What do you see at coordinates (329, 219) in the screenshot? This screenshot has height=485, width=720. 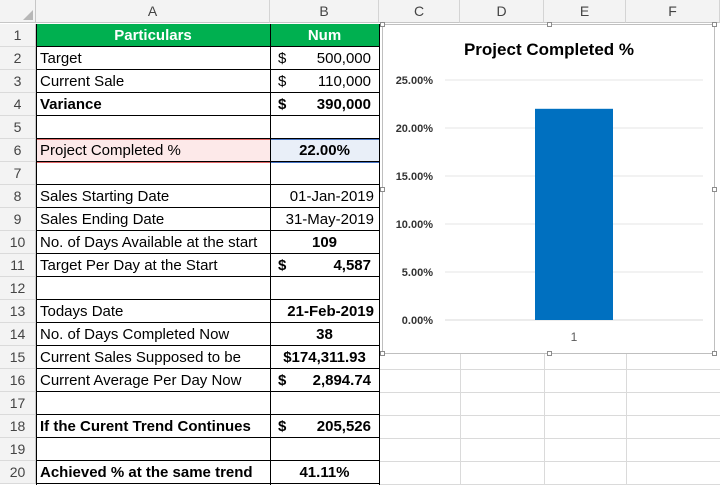 I see `sales-end-value: 31-May-2019` at bounding box center [329, 219].